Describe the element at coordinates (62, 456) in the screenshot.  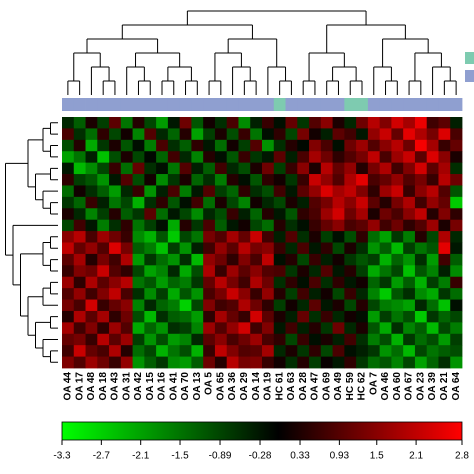
I see `colorbar-tick-label: -3.3` at that location.